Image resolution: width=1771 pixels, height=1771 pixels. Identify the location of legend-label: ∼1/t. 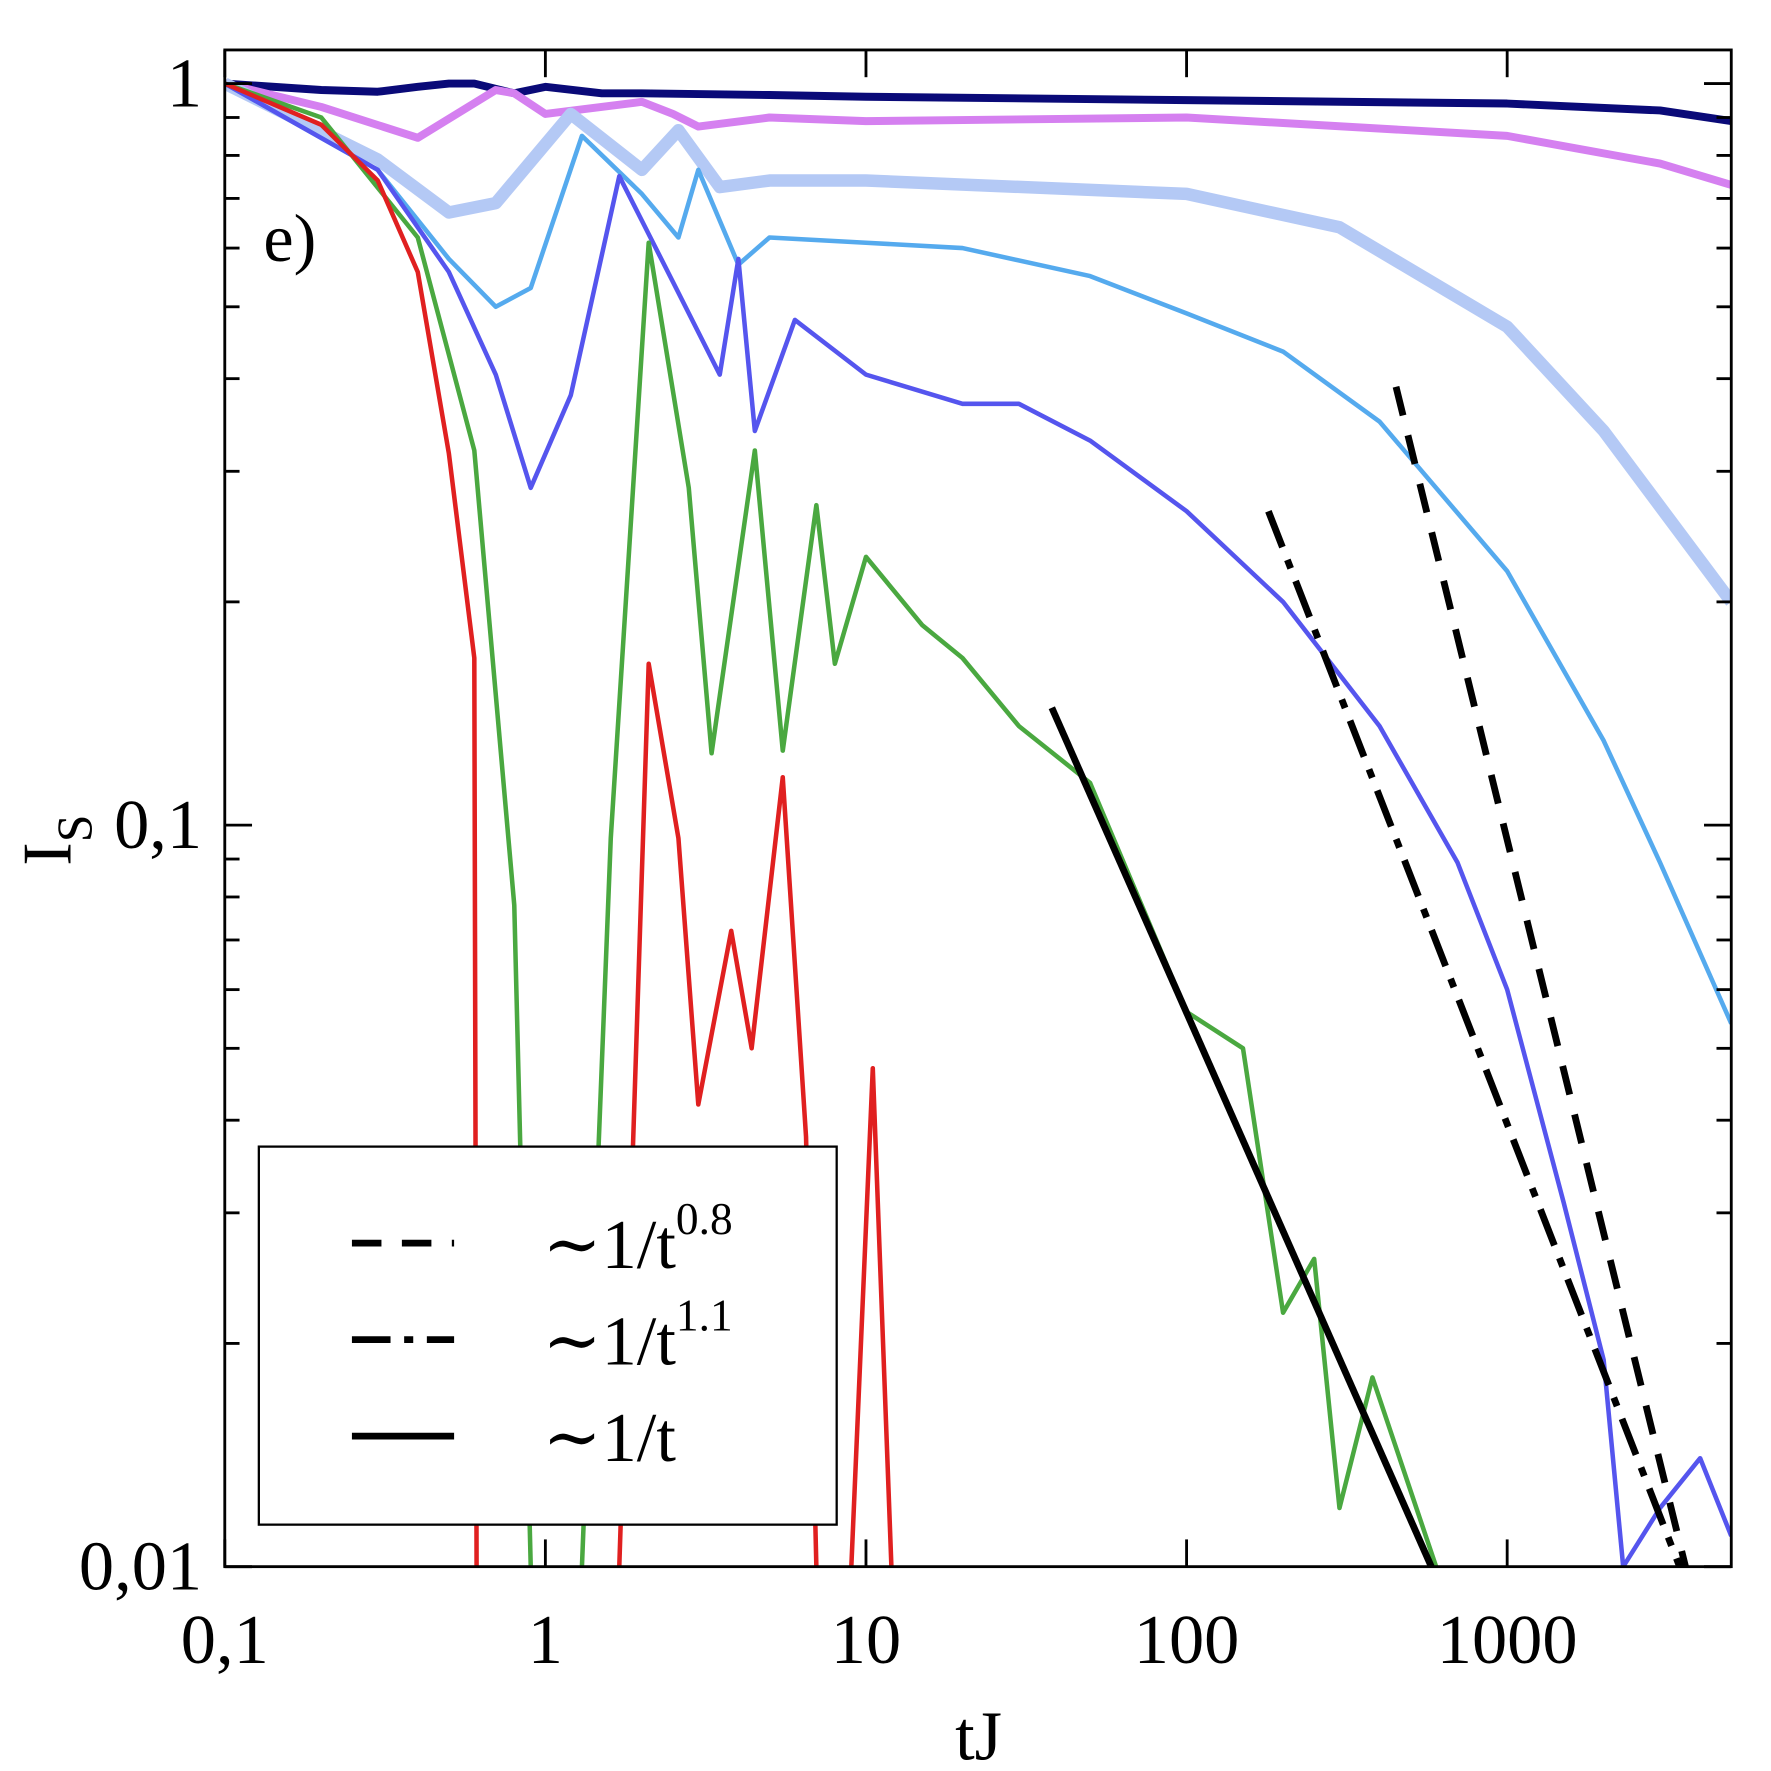
(610, 1438).